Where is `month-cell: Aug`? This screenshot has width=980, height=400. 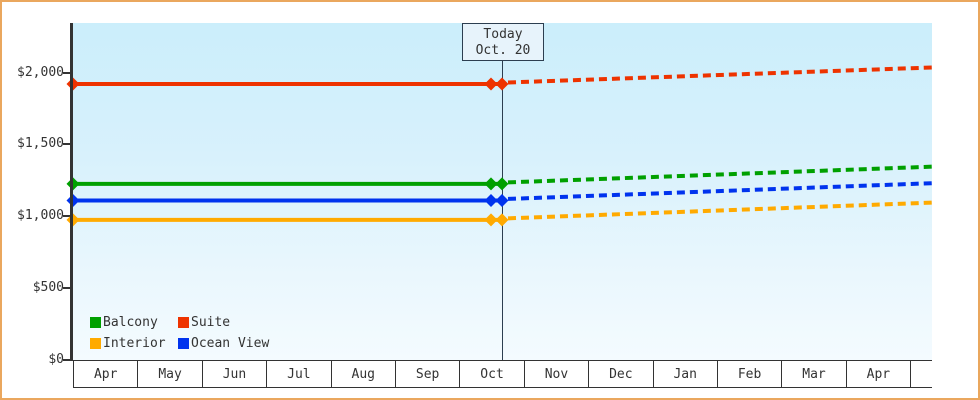
month-cell: Aug is located at coordinates (362, 374).